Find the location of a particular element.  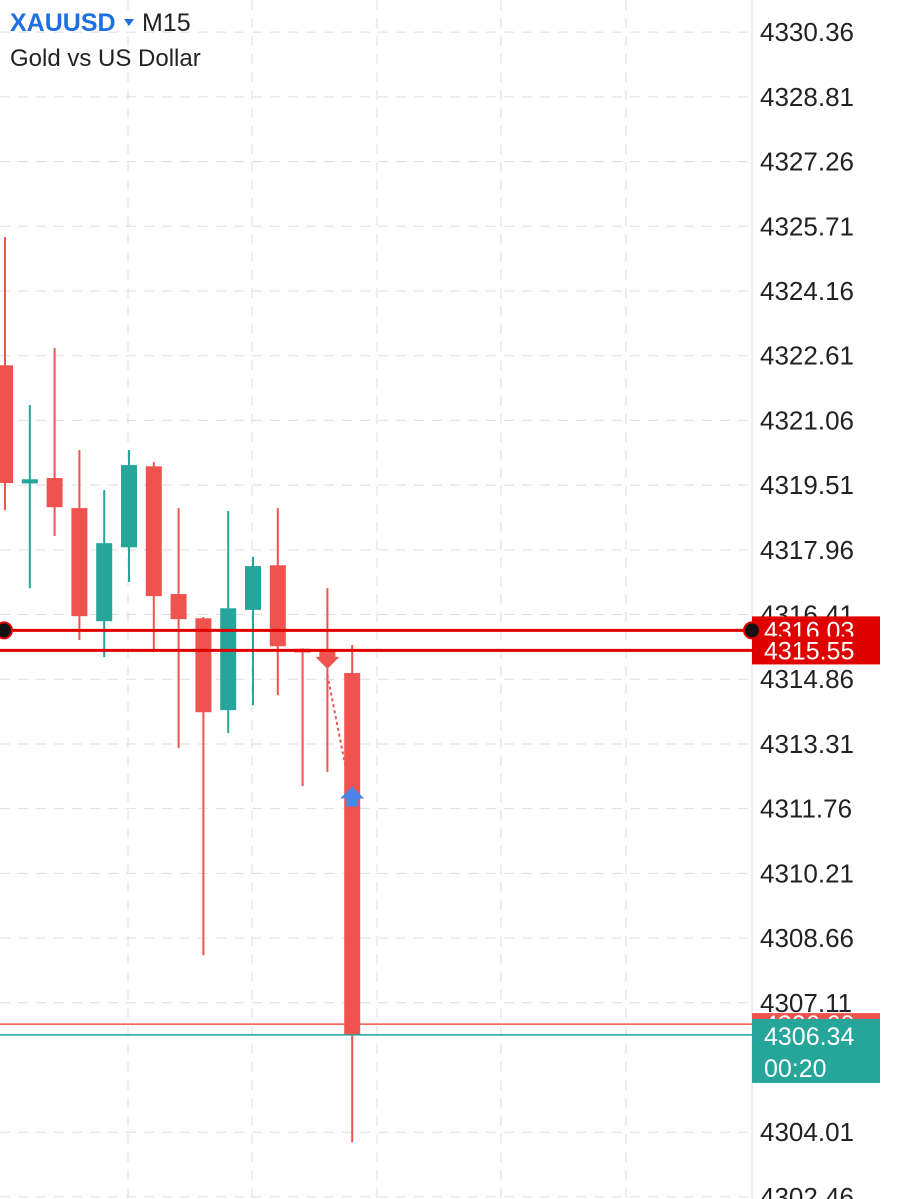

subtitle: Gold vs US Dollar is located at coordinates (105, 58).